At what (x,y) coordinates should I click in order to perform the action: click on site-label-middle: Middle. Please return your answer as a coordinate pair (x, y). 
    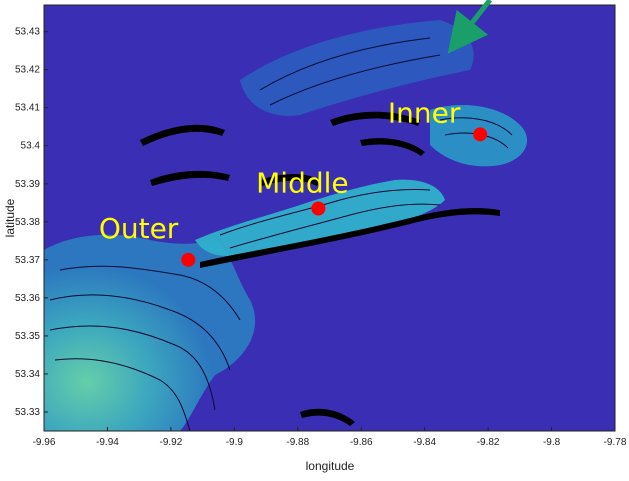
    Looking at the image, I should click on (302, 182).